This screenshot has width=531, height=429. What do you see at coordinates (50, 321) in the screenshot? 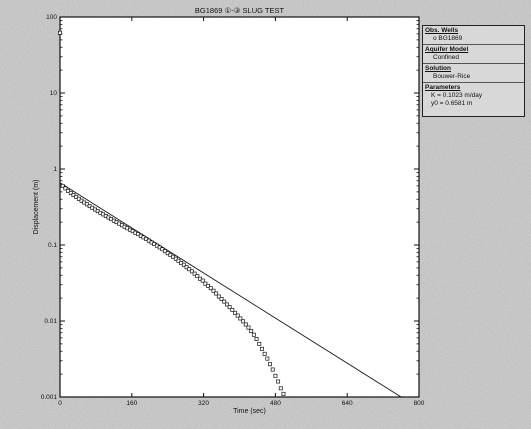
I see `y-tick-label: 0.01` at bounding box center [50, 321].